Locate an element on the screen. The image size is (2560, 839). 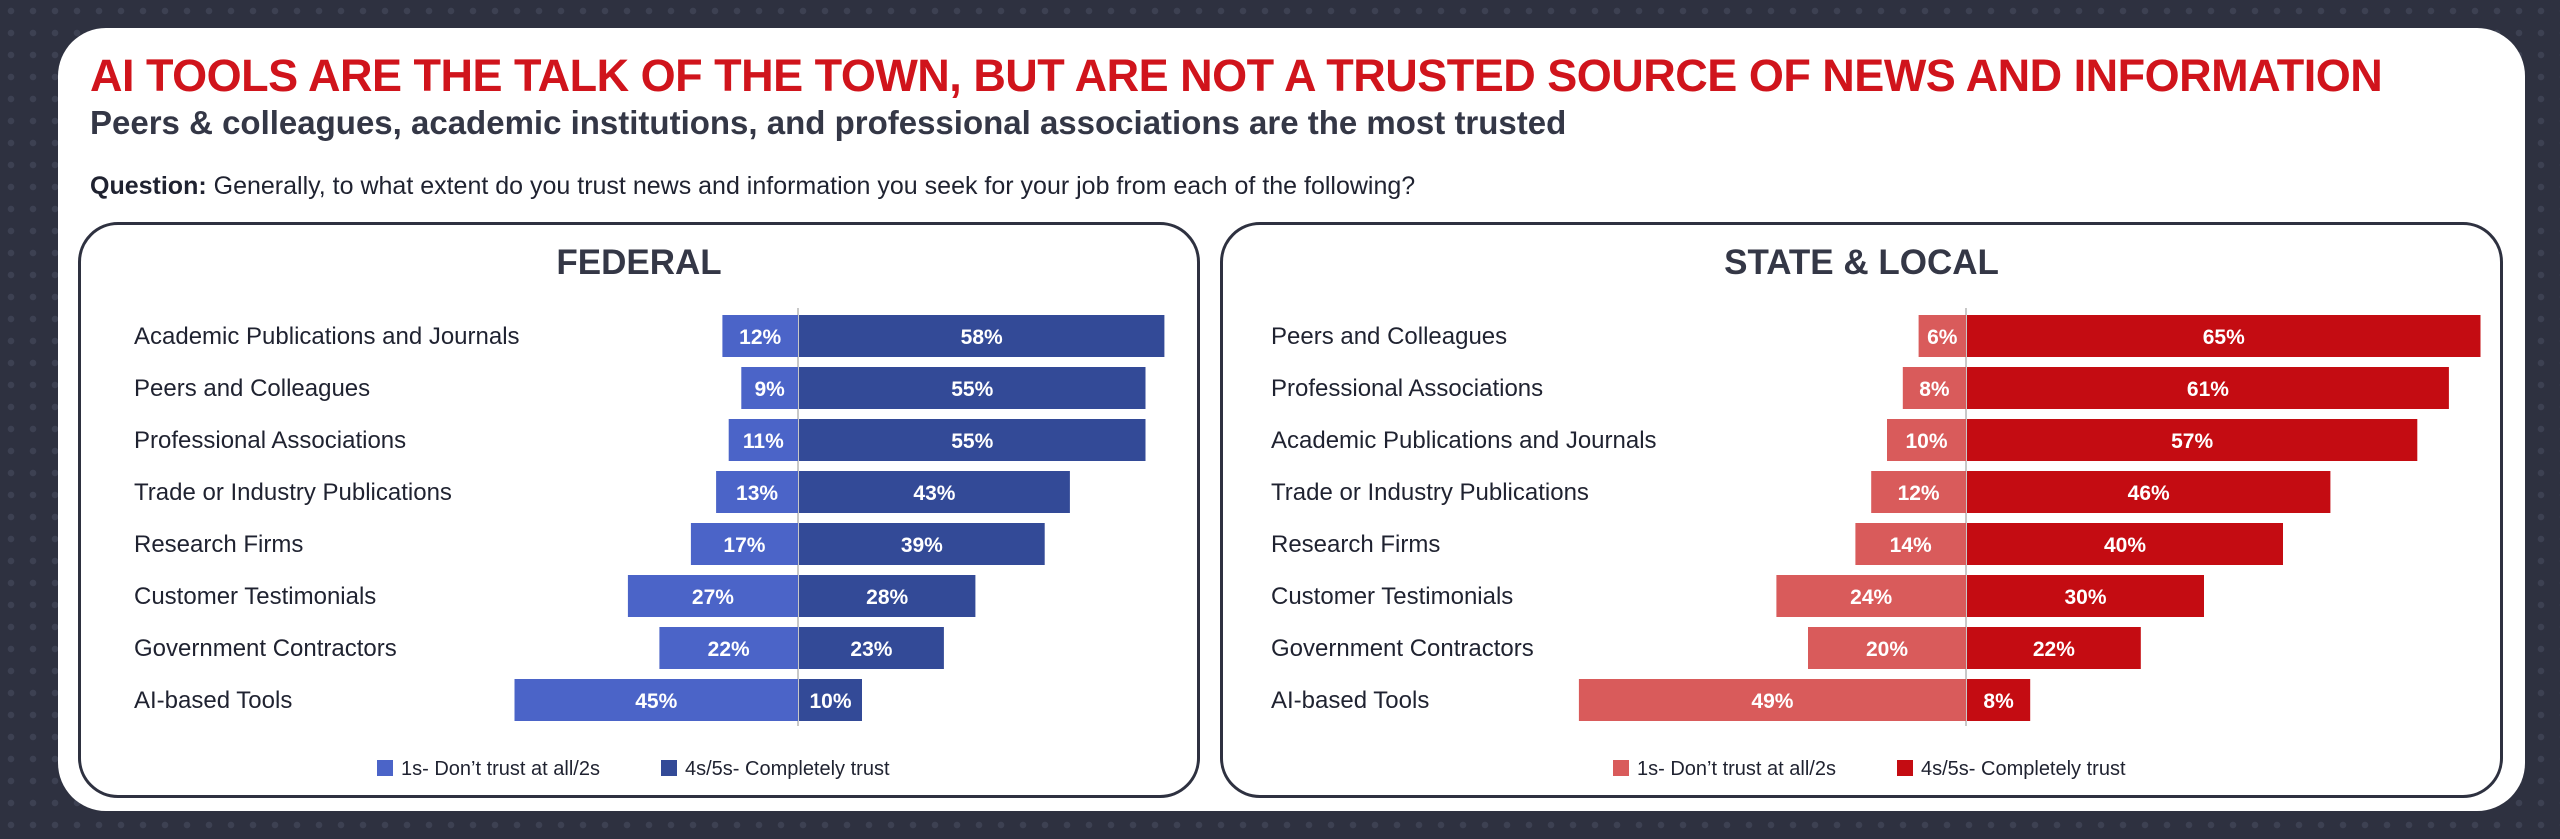
federal-data-label-trust: 43% is located at coordinates (934, 493).